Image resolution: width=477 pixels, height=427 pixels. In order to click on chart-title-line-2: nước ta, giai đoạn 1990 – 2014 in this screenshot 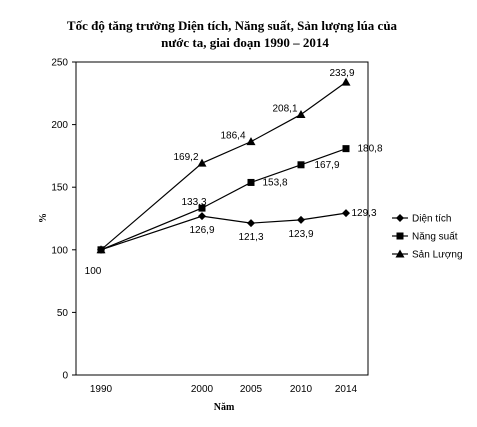, I will do `click(245, 42)`.